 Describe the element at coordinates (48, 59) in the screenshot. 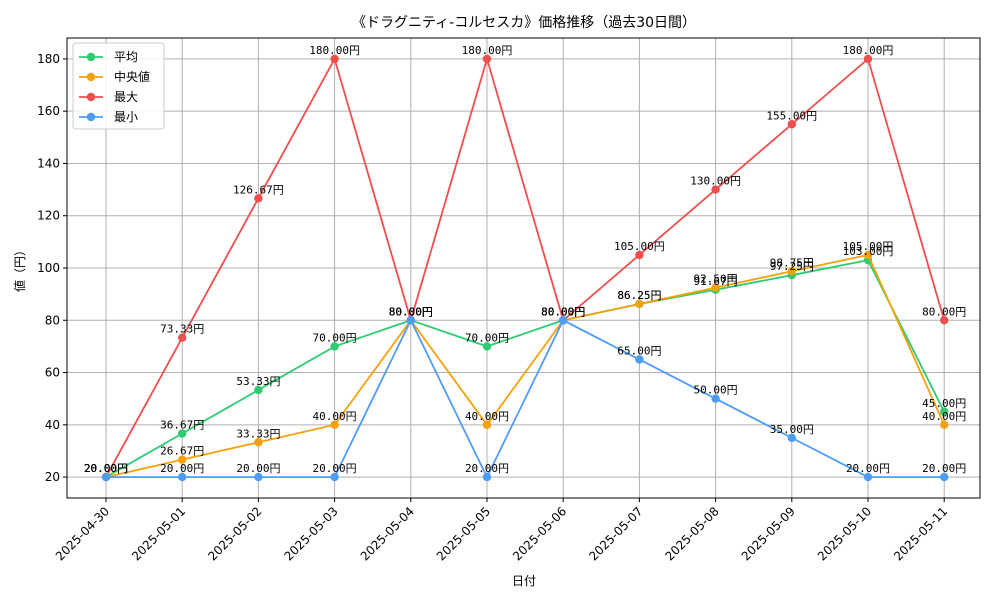

I see `y-tick-label: 180` at that location.